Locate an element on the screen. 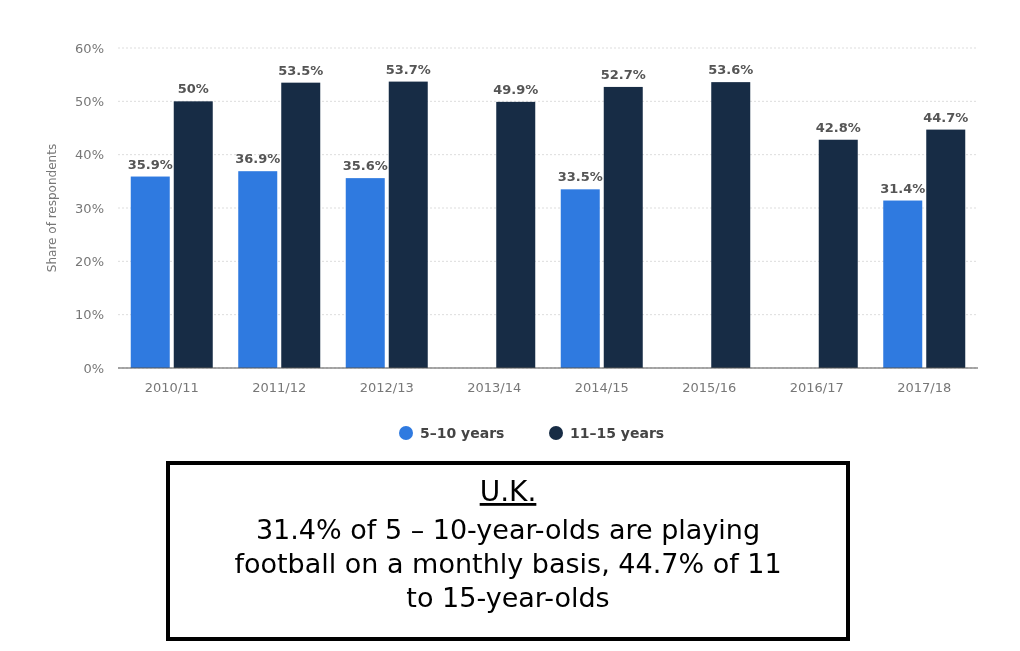 The image size is (1020, 651). x-tick-label: 2012/13 is located at coordinates (386, 387).